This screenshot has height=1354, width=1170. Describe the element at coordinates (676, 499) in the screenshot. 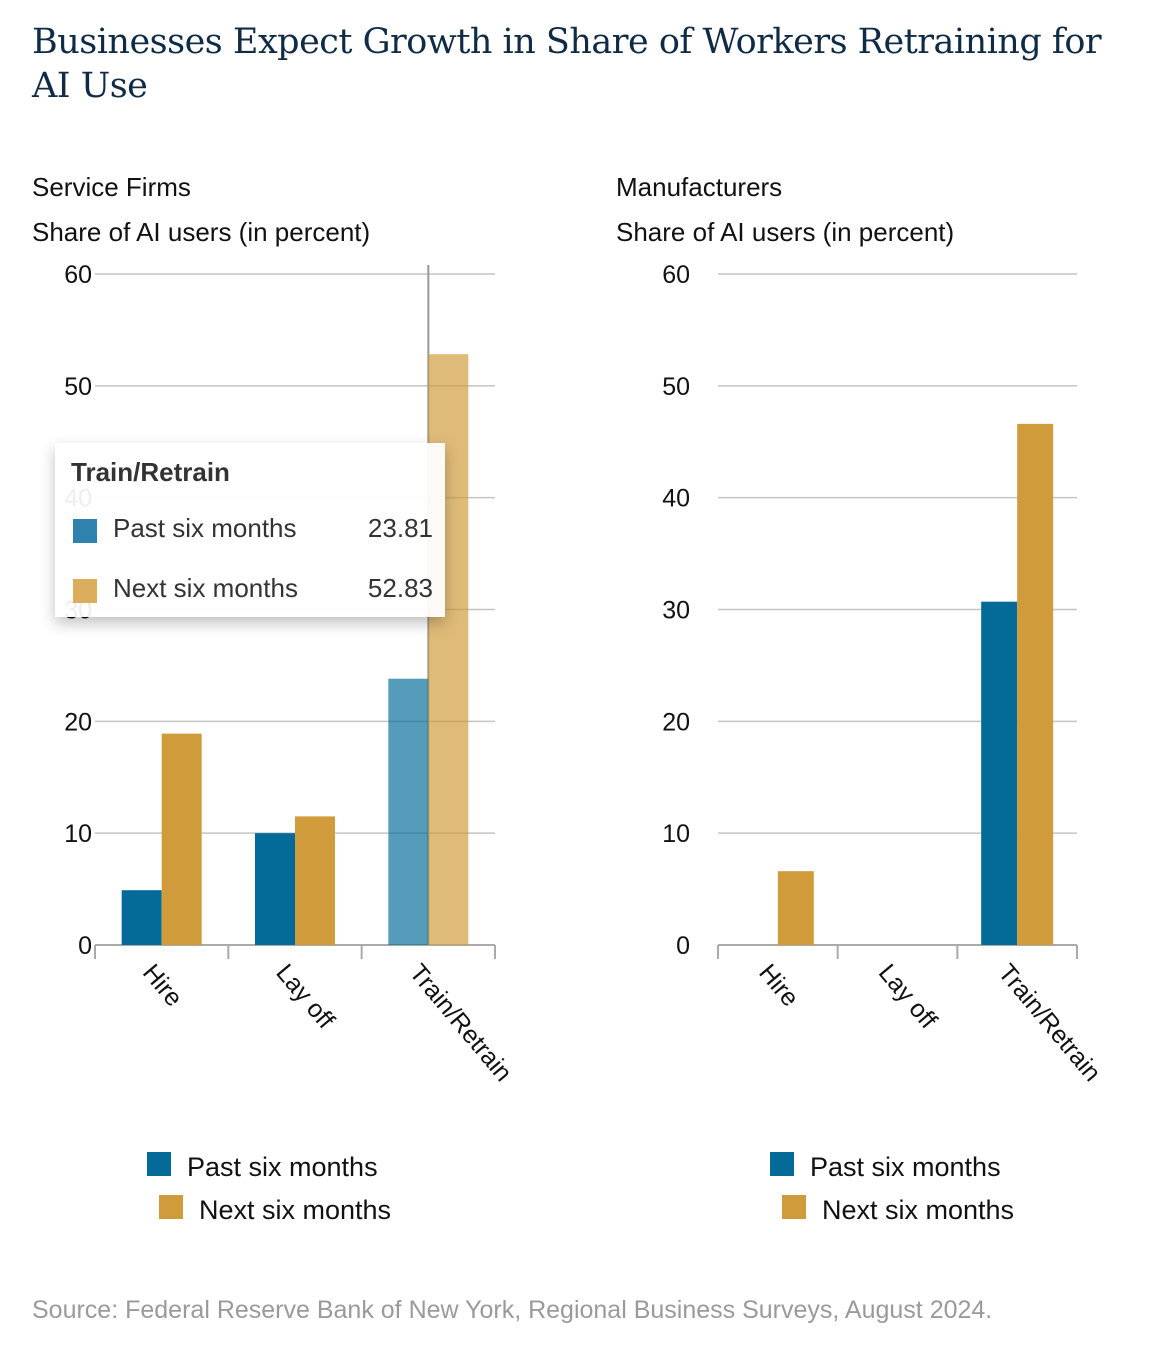

I see `y-tick-label: 40` at that location.